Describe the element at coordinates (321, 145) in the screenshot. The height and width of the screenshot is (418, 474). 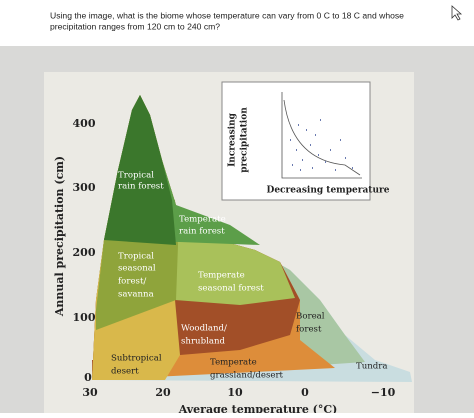
I see `inset-dots` at that location.